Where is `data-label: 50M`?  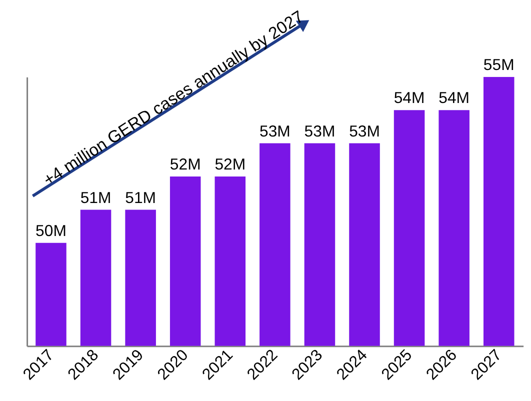
data-label: 50M is located at coordinates (51, 231).